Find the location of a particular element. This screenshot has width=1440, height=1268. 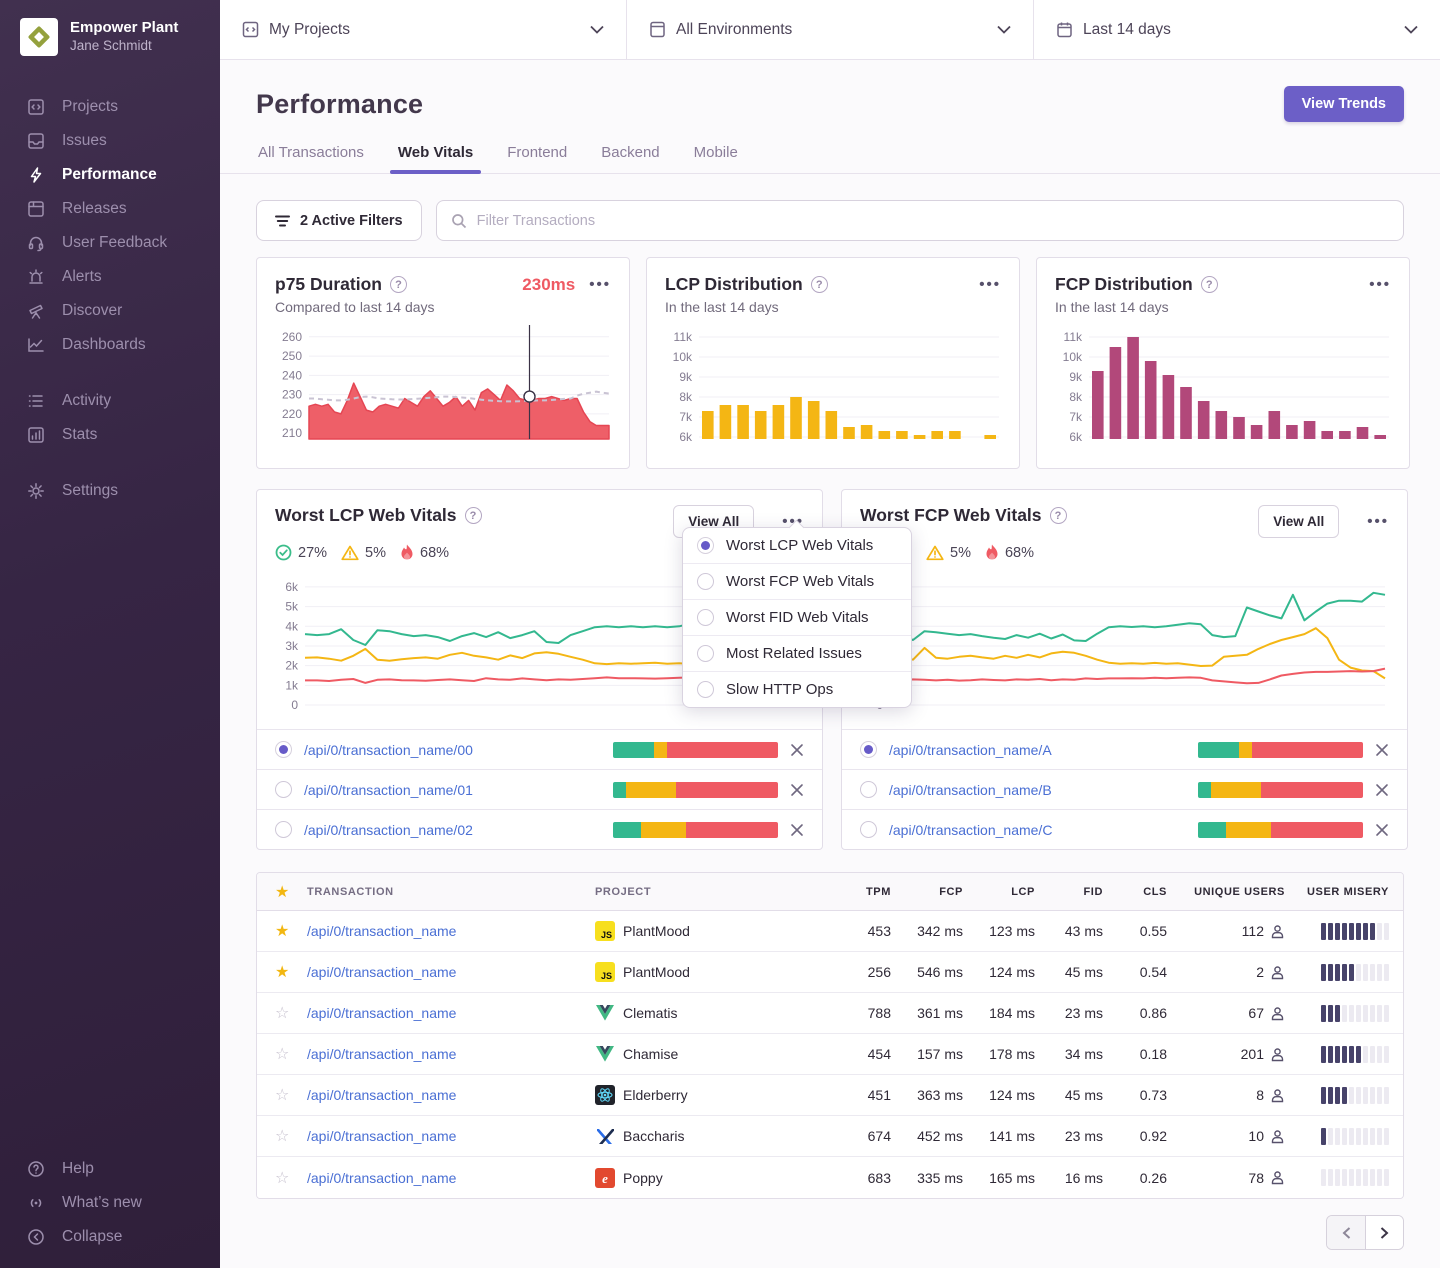

column-header-transaction: TRANSACTION is located at coordinates (350, 891).